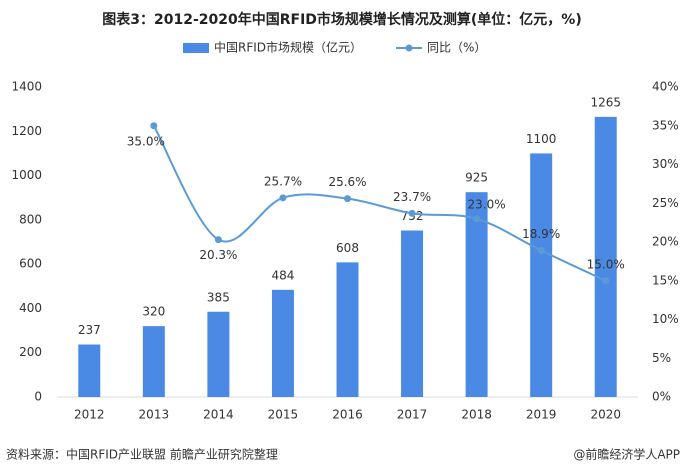  I want to click on x-tick-label: 2013, so click(154, 415).